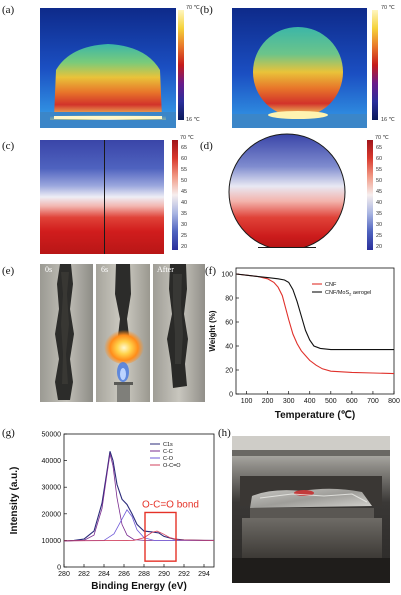 The image size is (401, 595). I want to click on photo-time-label-6s: 6s, so click(105, 269).